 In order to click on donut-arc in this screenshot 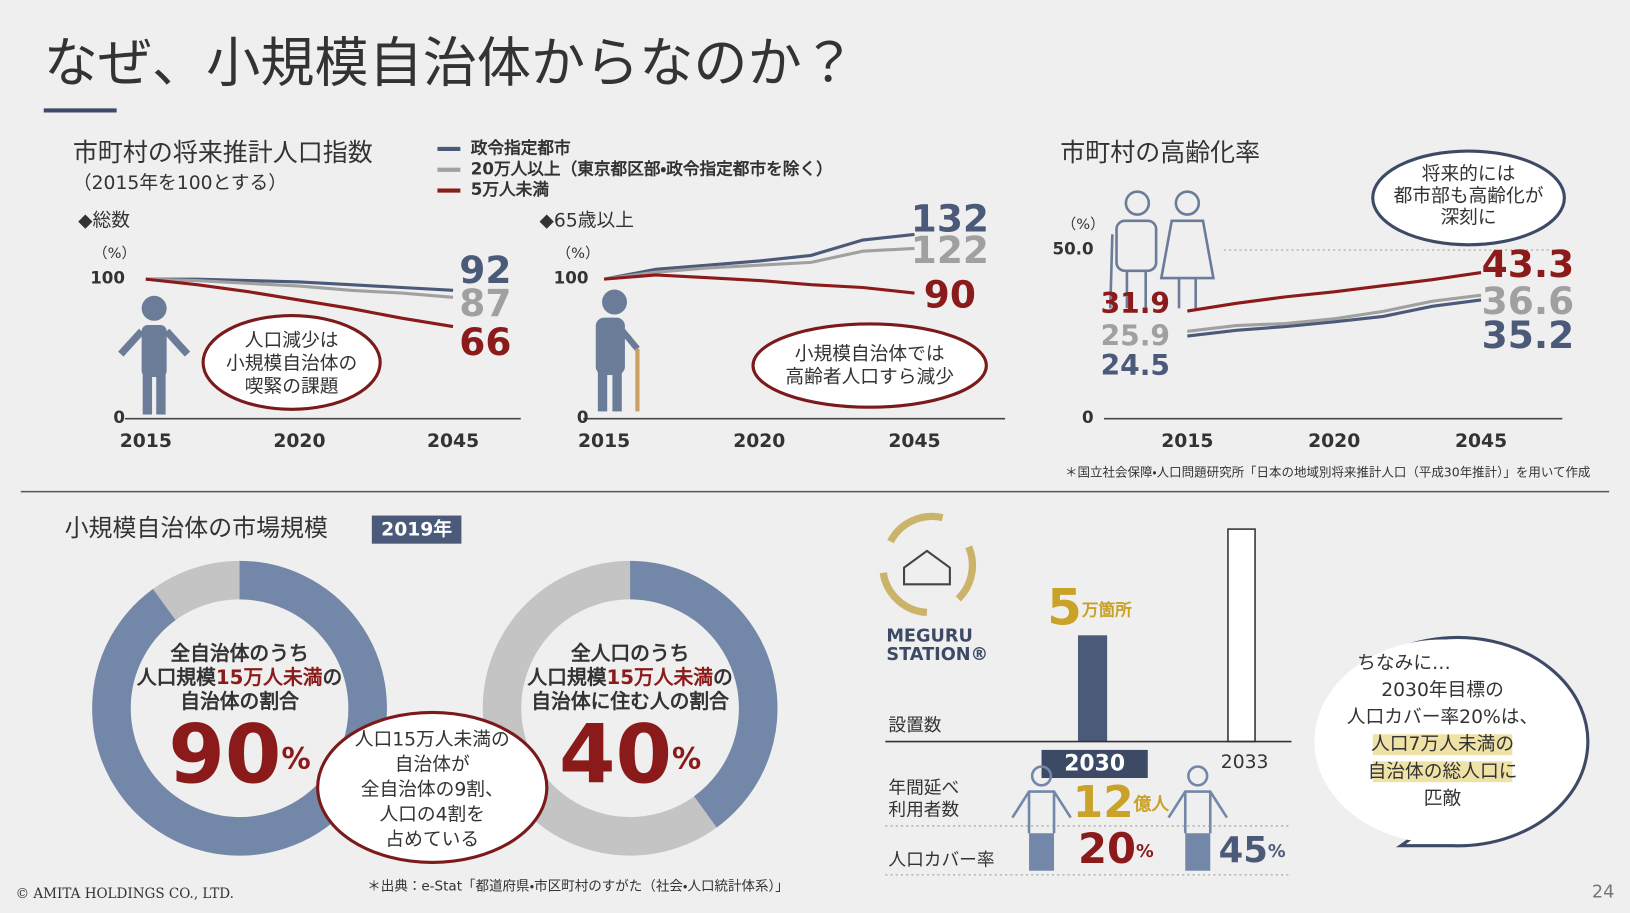, I will do `click(703, 694)`.